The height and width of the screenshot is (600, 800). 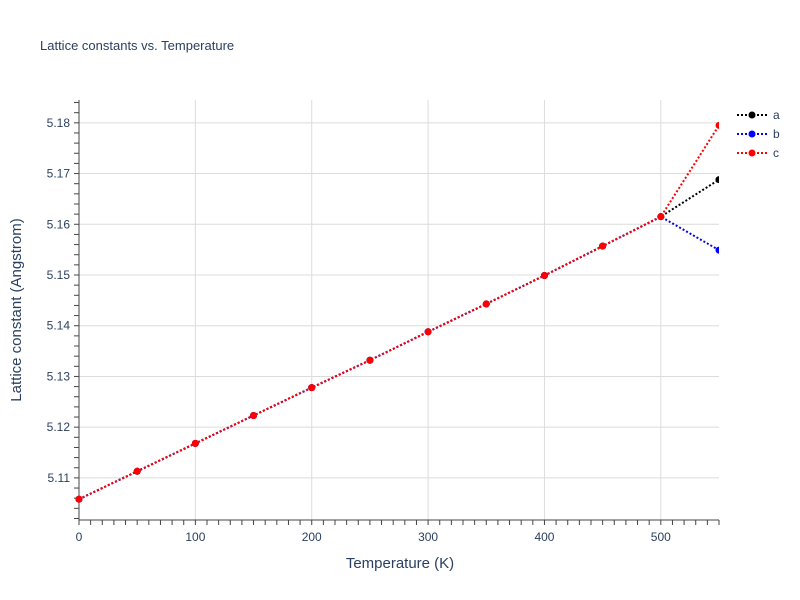 I want to click on y-tick-label: 5.11, so click(x=59, y=478).